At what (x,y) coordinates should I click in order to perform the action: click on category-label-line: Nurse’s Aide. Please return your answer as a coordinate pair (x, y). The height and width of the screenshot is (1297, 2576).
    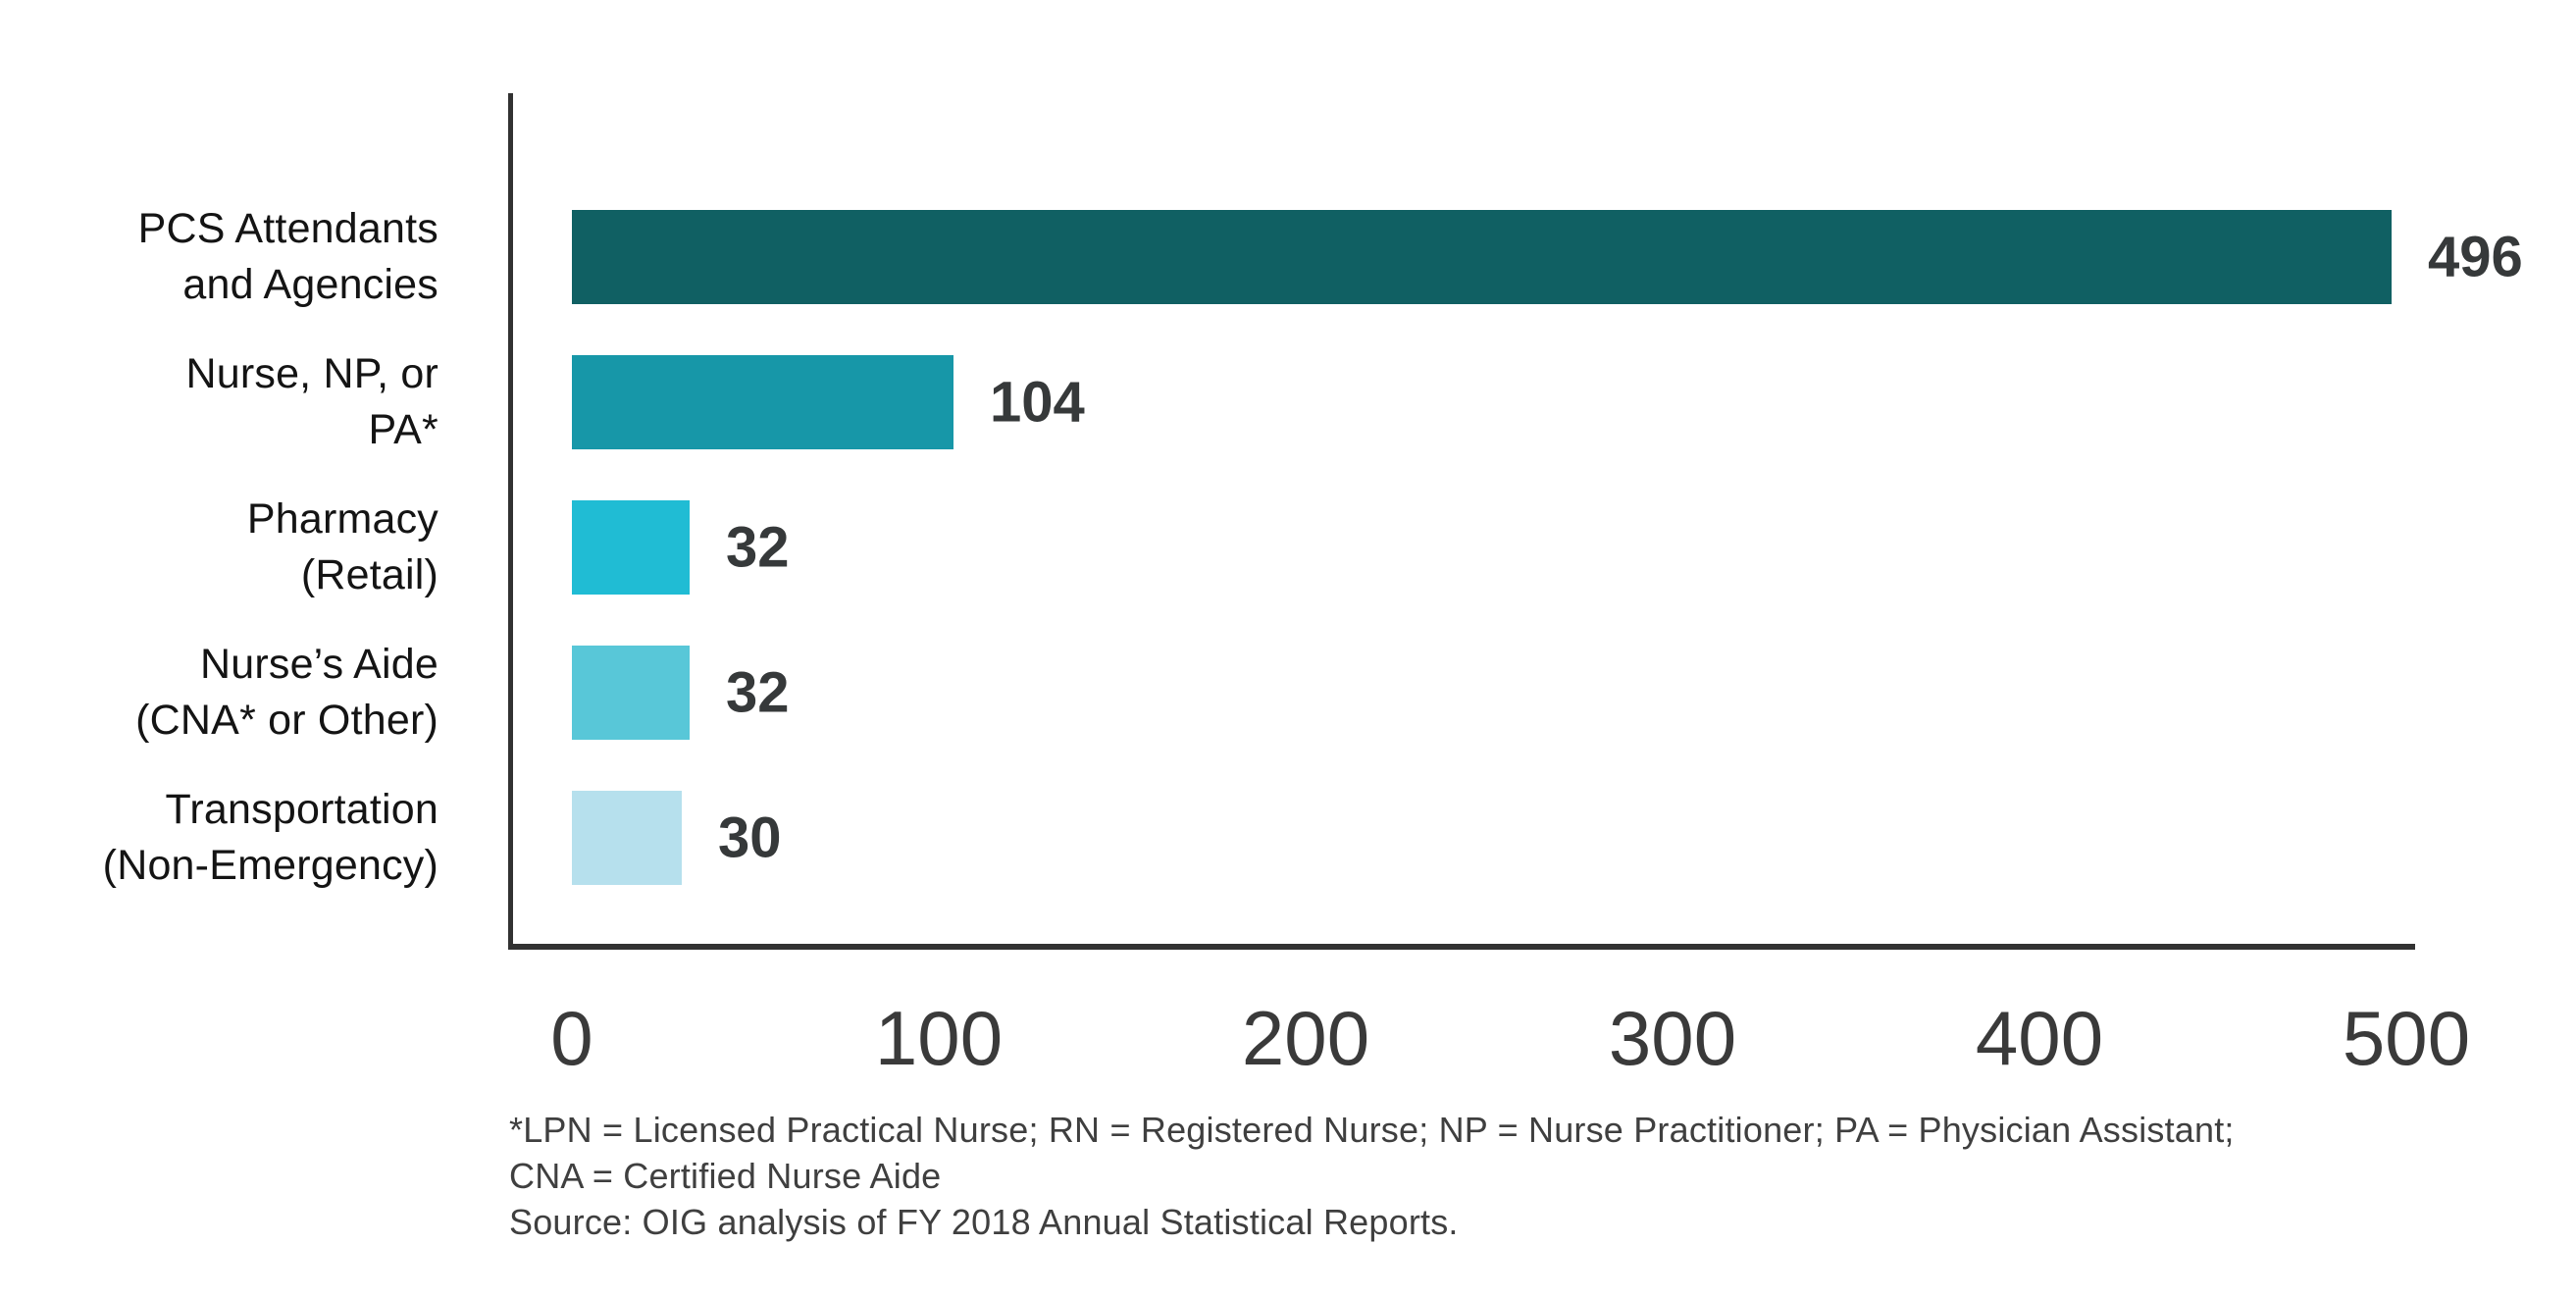
    Looking at the image, I should click on (318, 664).